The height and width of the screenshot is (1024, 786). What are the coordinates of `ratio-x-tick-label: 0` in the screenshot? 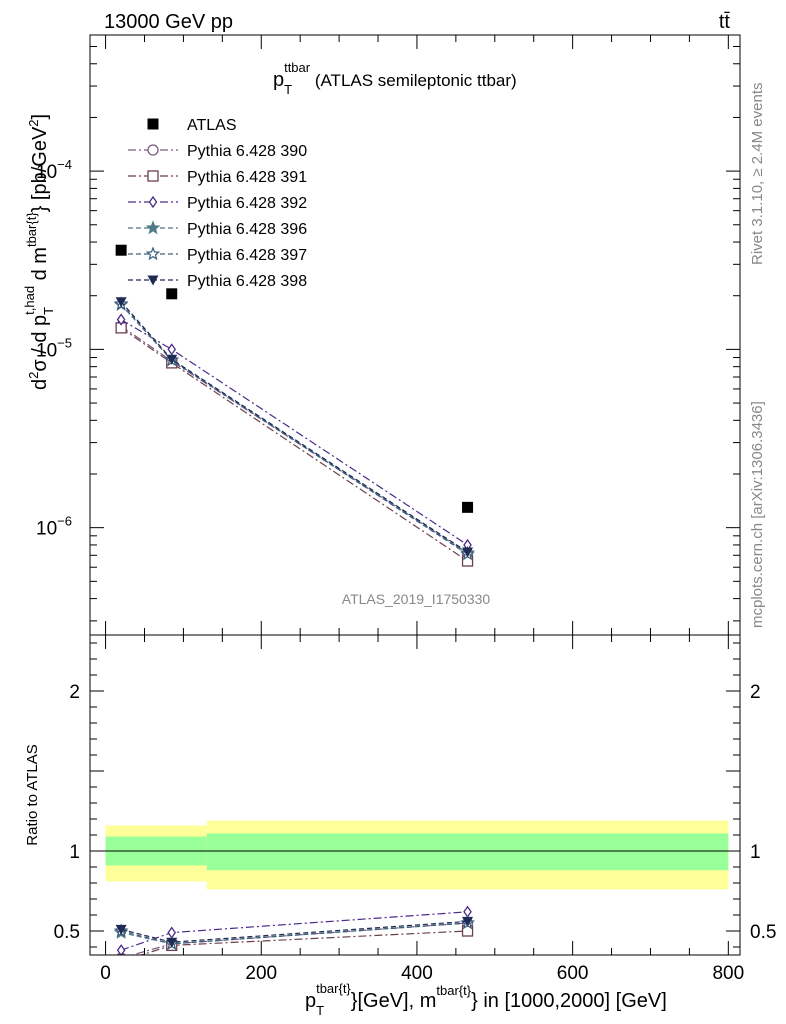 It's located at (105, 973).